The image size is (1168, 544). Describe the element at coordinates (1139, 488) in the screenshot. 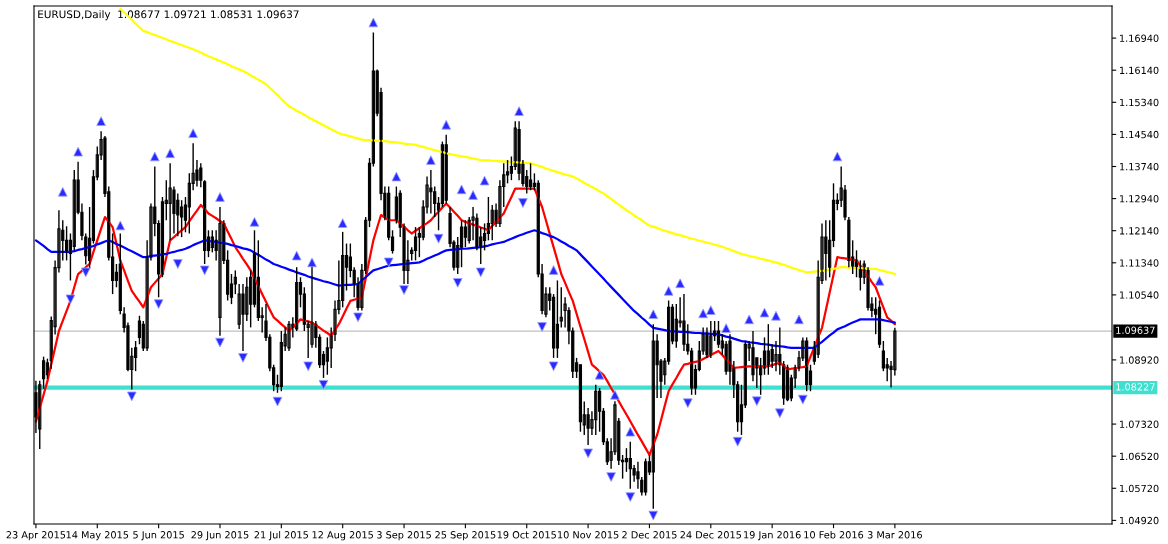

I see `y-tick-label: 1.05720` at that location.